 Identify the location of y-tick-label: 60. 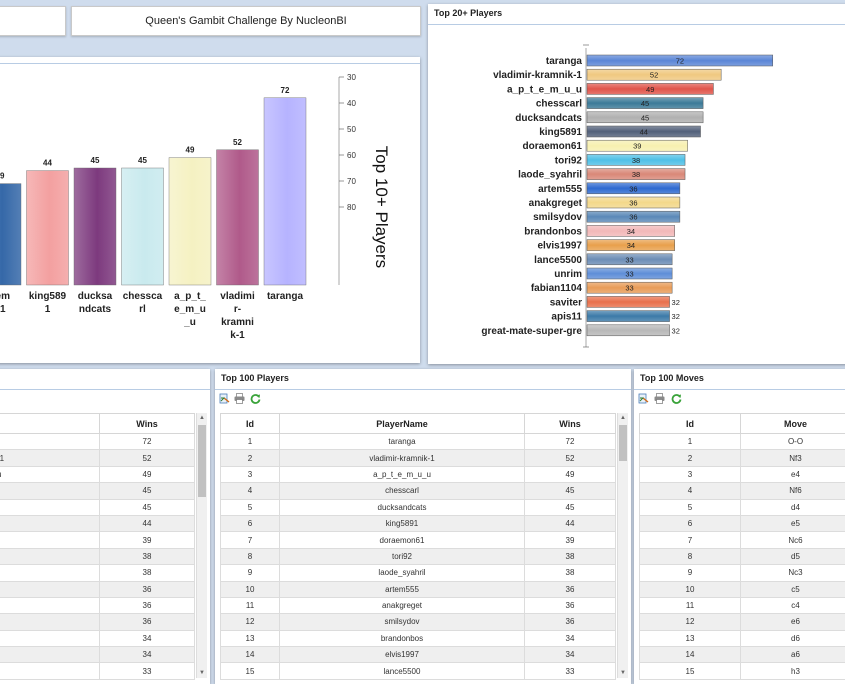
(351, 155).